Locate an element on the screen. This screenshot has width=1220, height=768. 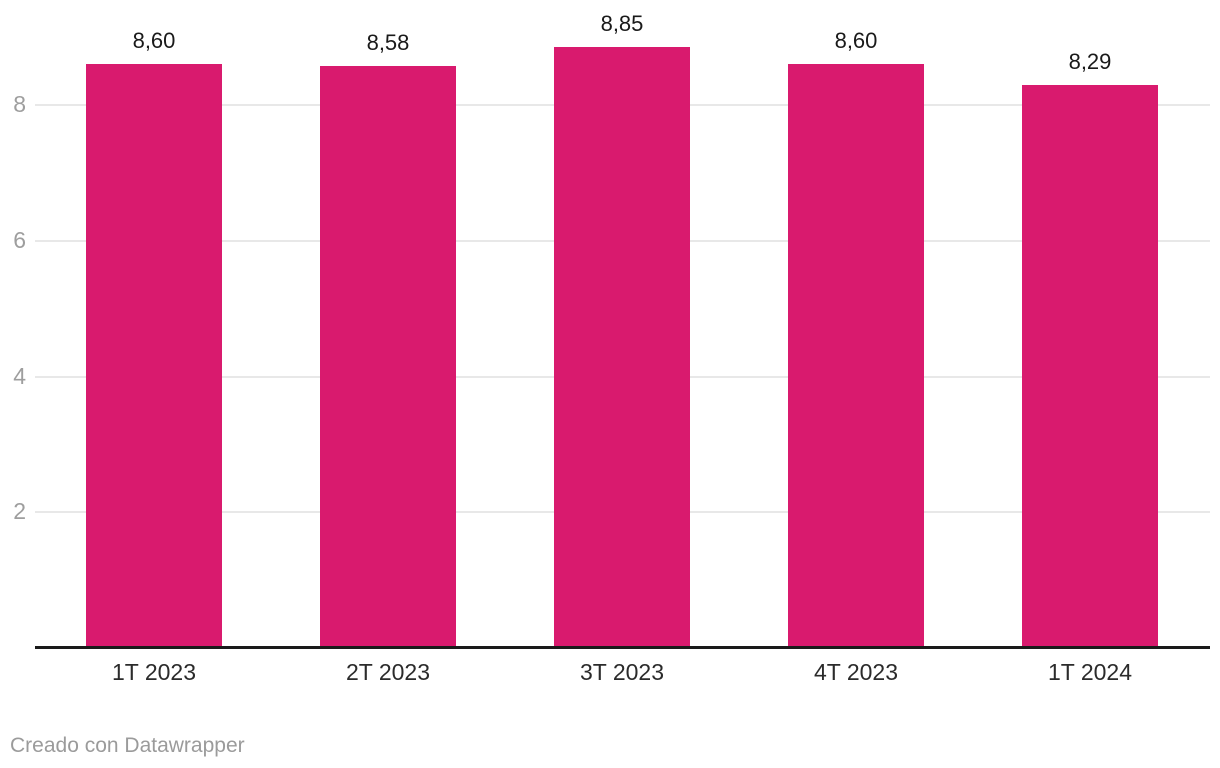
bar-4T 2023 is located at coordinates (856, 356).